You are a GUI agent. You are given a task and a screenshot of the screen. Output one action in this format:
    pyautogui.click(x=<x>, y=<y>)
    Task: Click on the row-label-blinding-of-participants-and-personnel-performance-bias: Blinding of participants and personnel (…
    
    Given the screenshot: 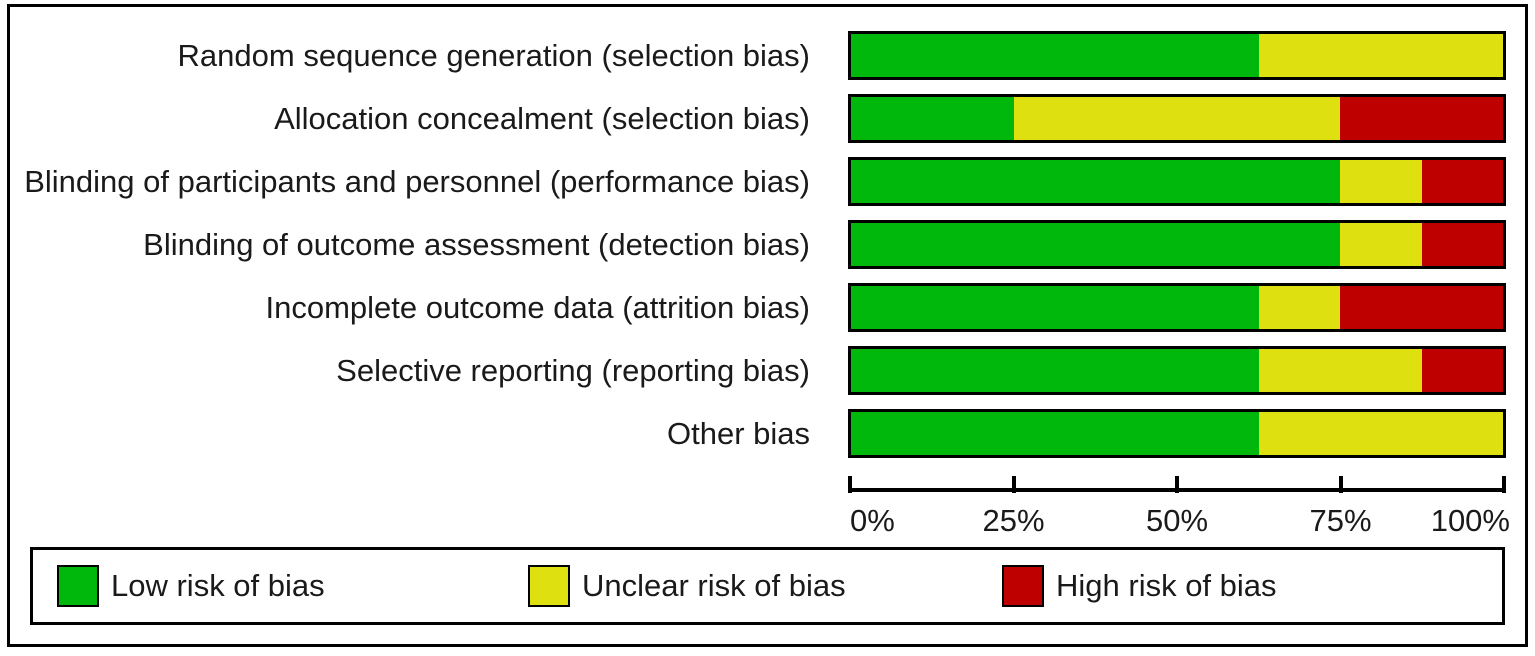 What is the action you would take?
    pyautogui.click(x=417, y=181)
    